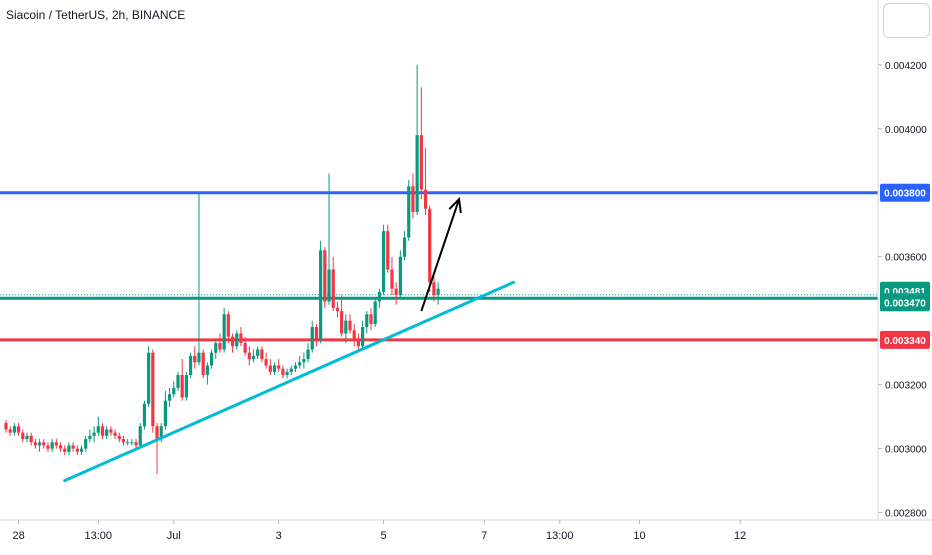 This screenshot has height=555, width=932. What do you see at coordinates (484, 536) in the screenshot?
I see `time-tick-label: 7` at bounding box center [484, 536].